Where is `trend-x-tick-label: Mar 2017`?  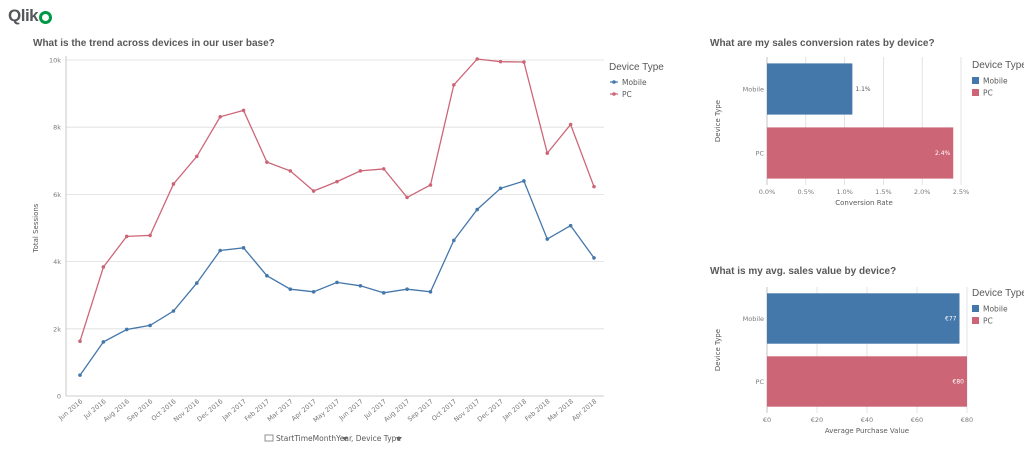
trend-x-tick-label: Mar 2017 is located at coordinates (280, 410).